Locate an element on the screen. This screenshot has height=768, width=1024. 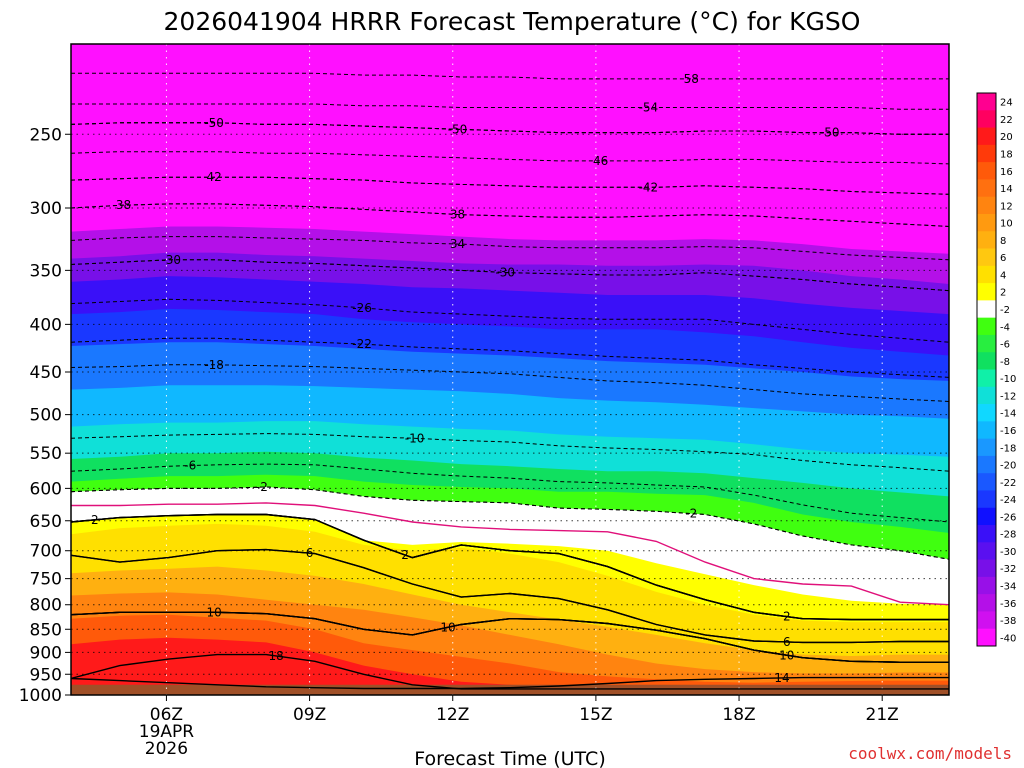
band-20c is located at coordinates (510, 666).